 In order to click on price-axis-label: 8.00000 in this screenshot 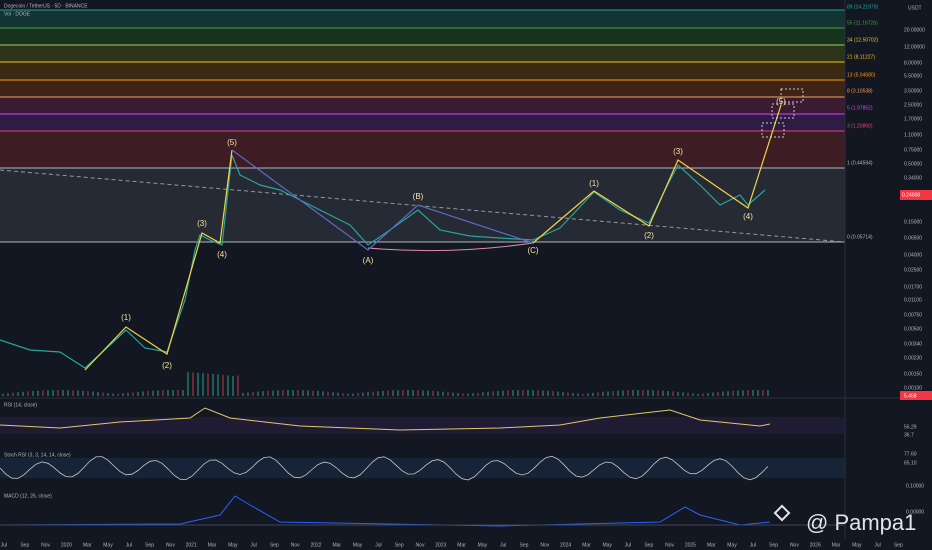, I will do `click(913, 63)`.